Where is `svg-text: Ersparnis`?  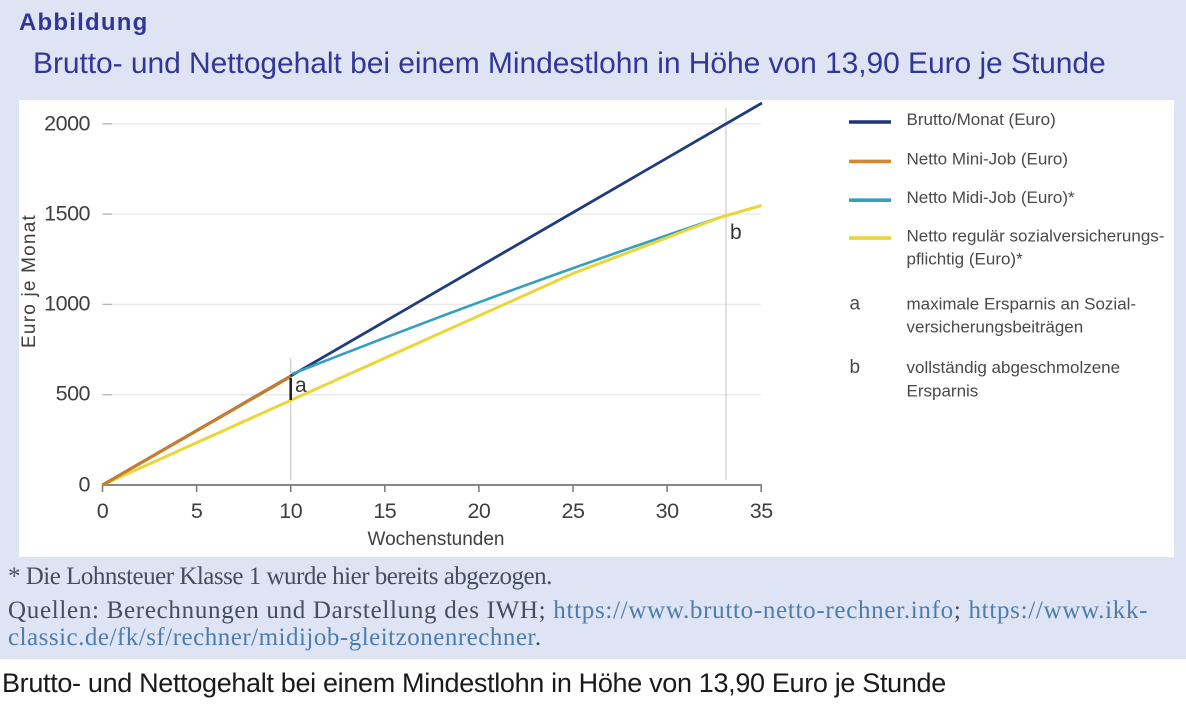
svg-text: Ersparnis is located at coordinates (943, 390).